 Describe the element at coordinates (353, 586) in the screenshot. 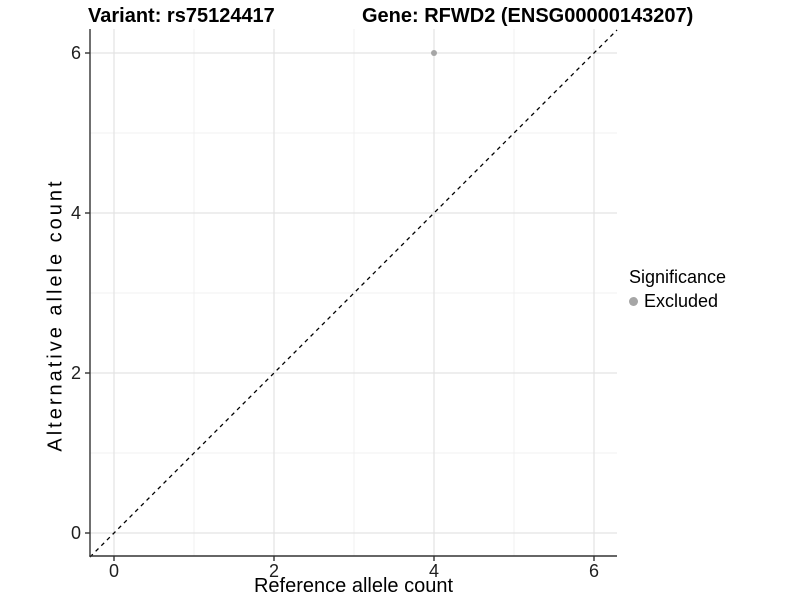

I see `x-axis-title: Reference allele count` at that location.